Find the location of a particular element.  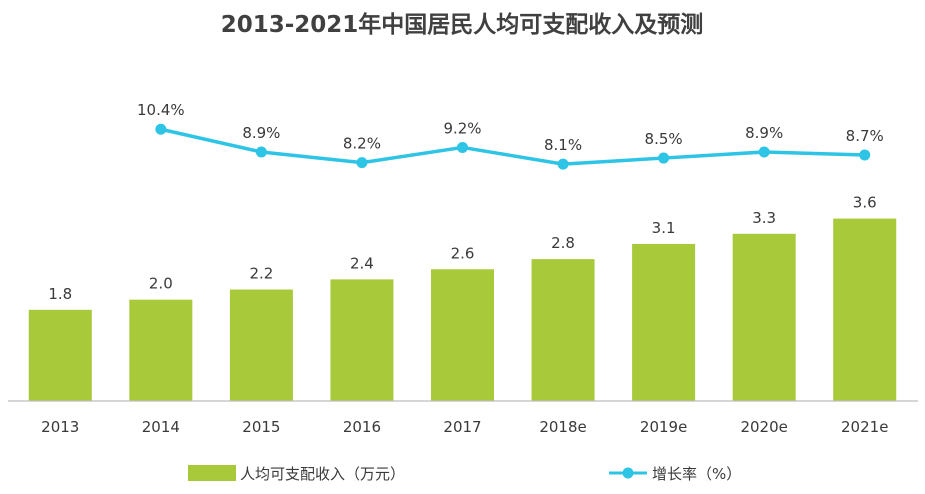

growth-label-2015: 8.9% is located at coordinates (261, 133).